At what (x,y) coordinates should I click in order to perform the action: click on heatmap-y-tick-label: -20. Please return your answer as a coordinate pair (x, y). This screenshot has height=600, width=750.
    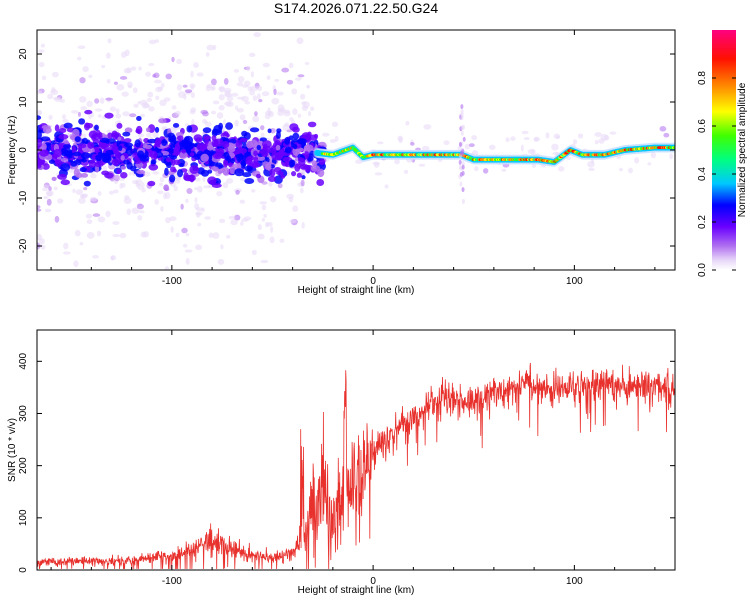
    Looking at the image, I should click on (23, 245).